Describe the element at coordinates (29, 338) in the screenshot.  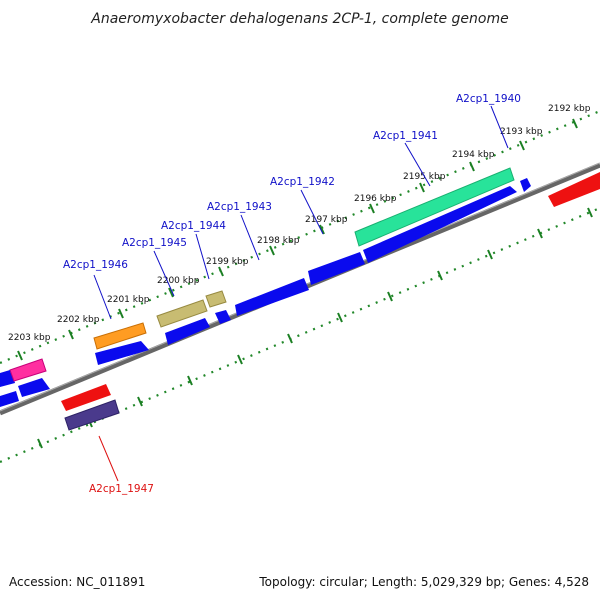
I see `tick-label: 2203 kbp` at that location.